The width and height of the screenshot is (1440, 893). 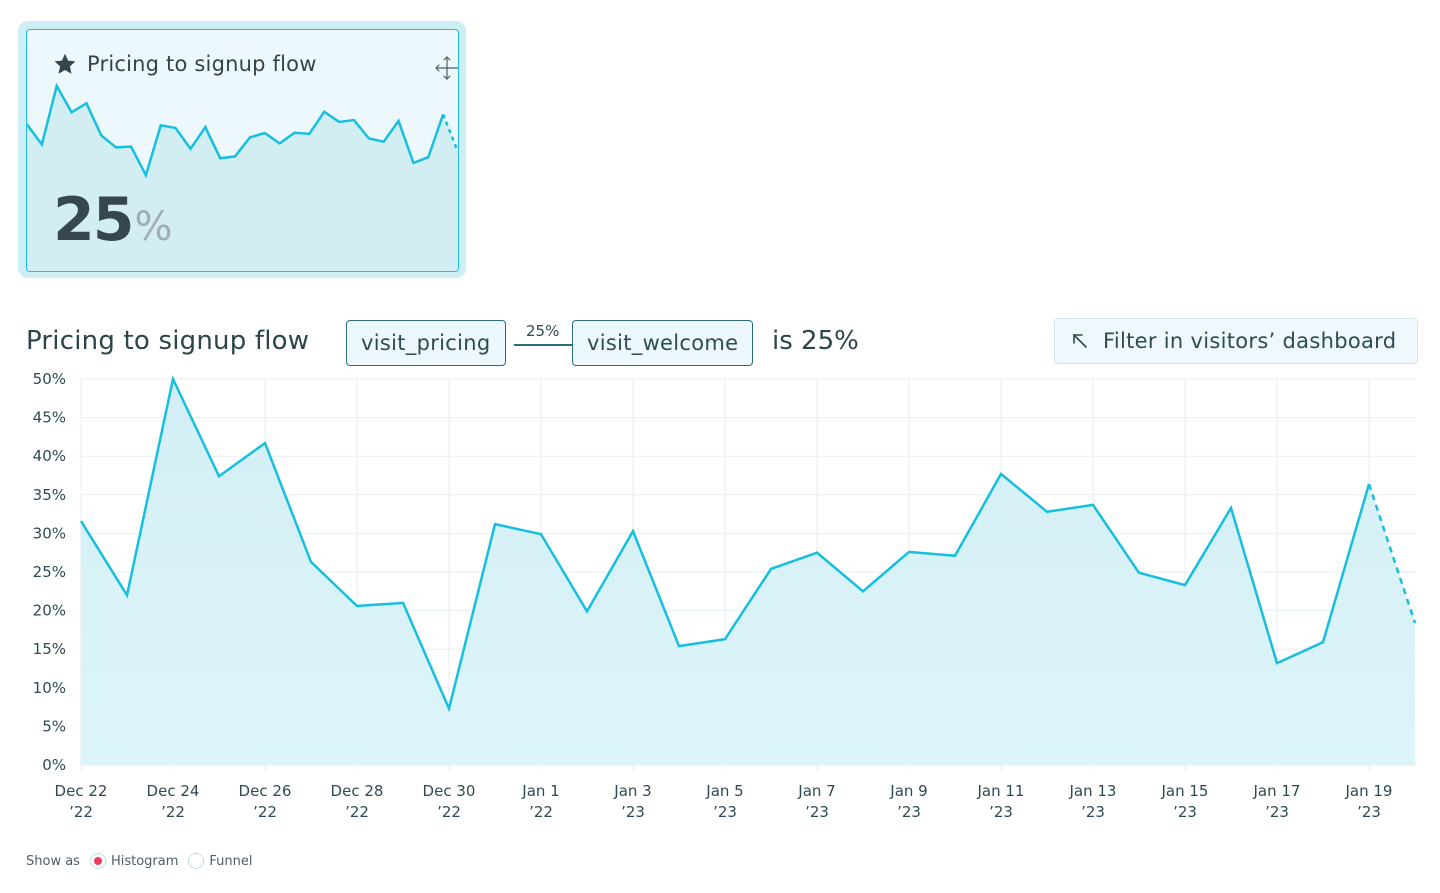 I want to click on x-tick-label: Jan 3, so click(x=632, y=791).